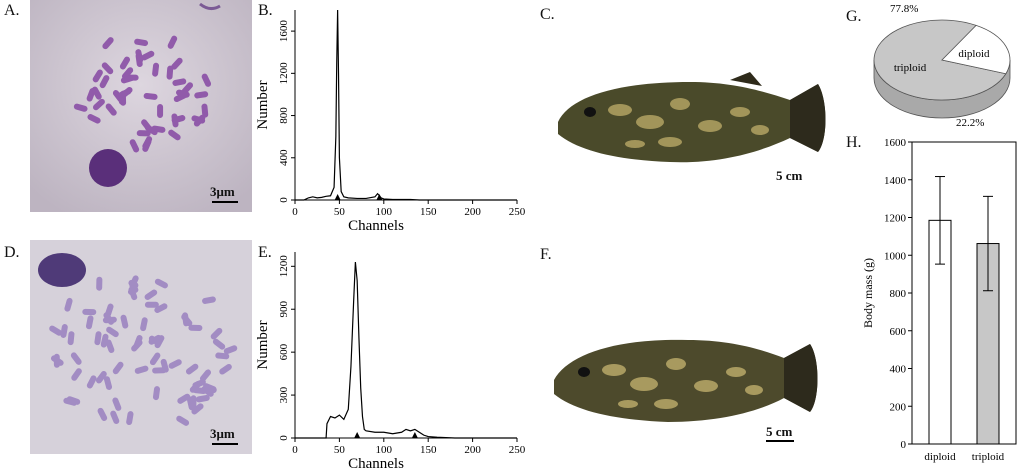  I want to click on plot-frame, so click(964, 293).